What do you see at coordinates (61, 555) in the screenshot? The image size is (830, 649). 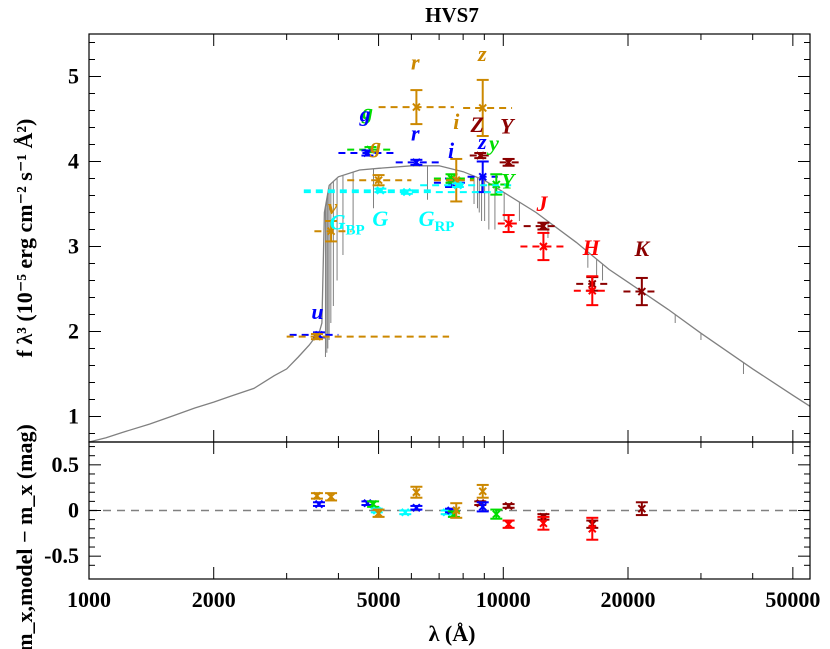 I see `residual-y-tick-label: -0.5` at bounding box center [61, 555].